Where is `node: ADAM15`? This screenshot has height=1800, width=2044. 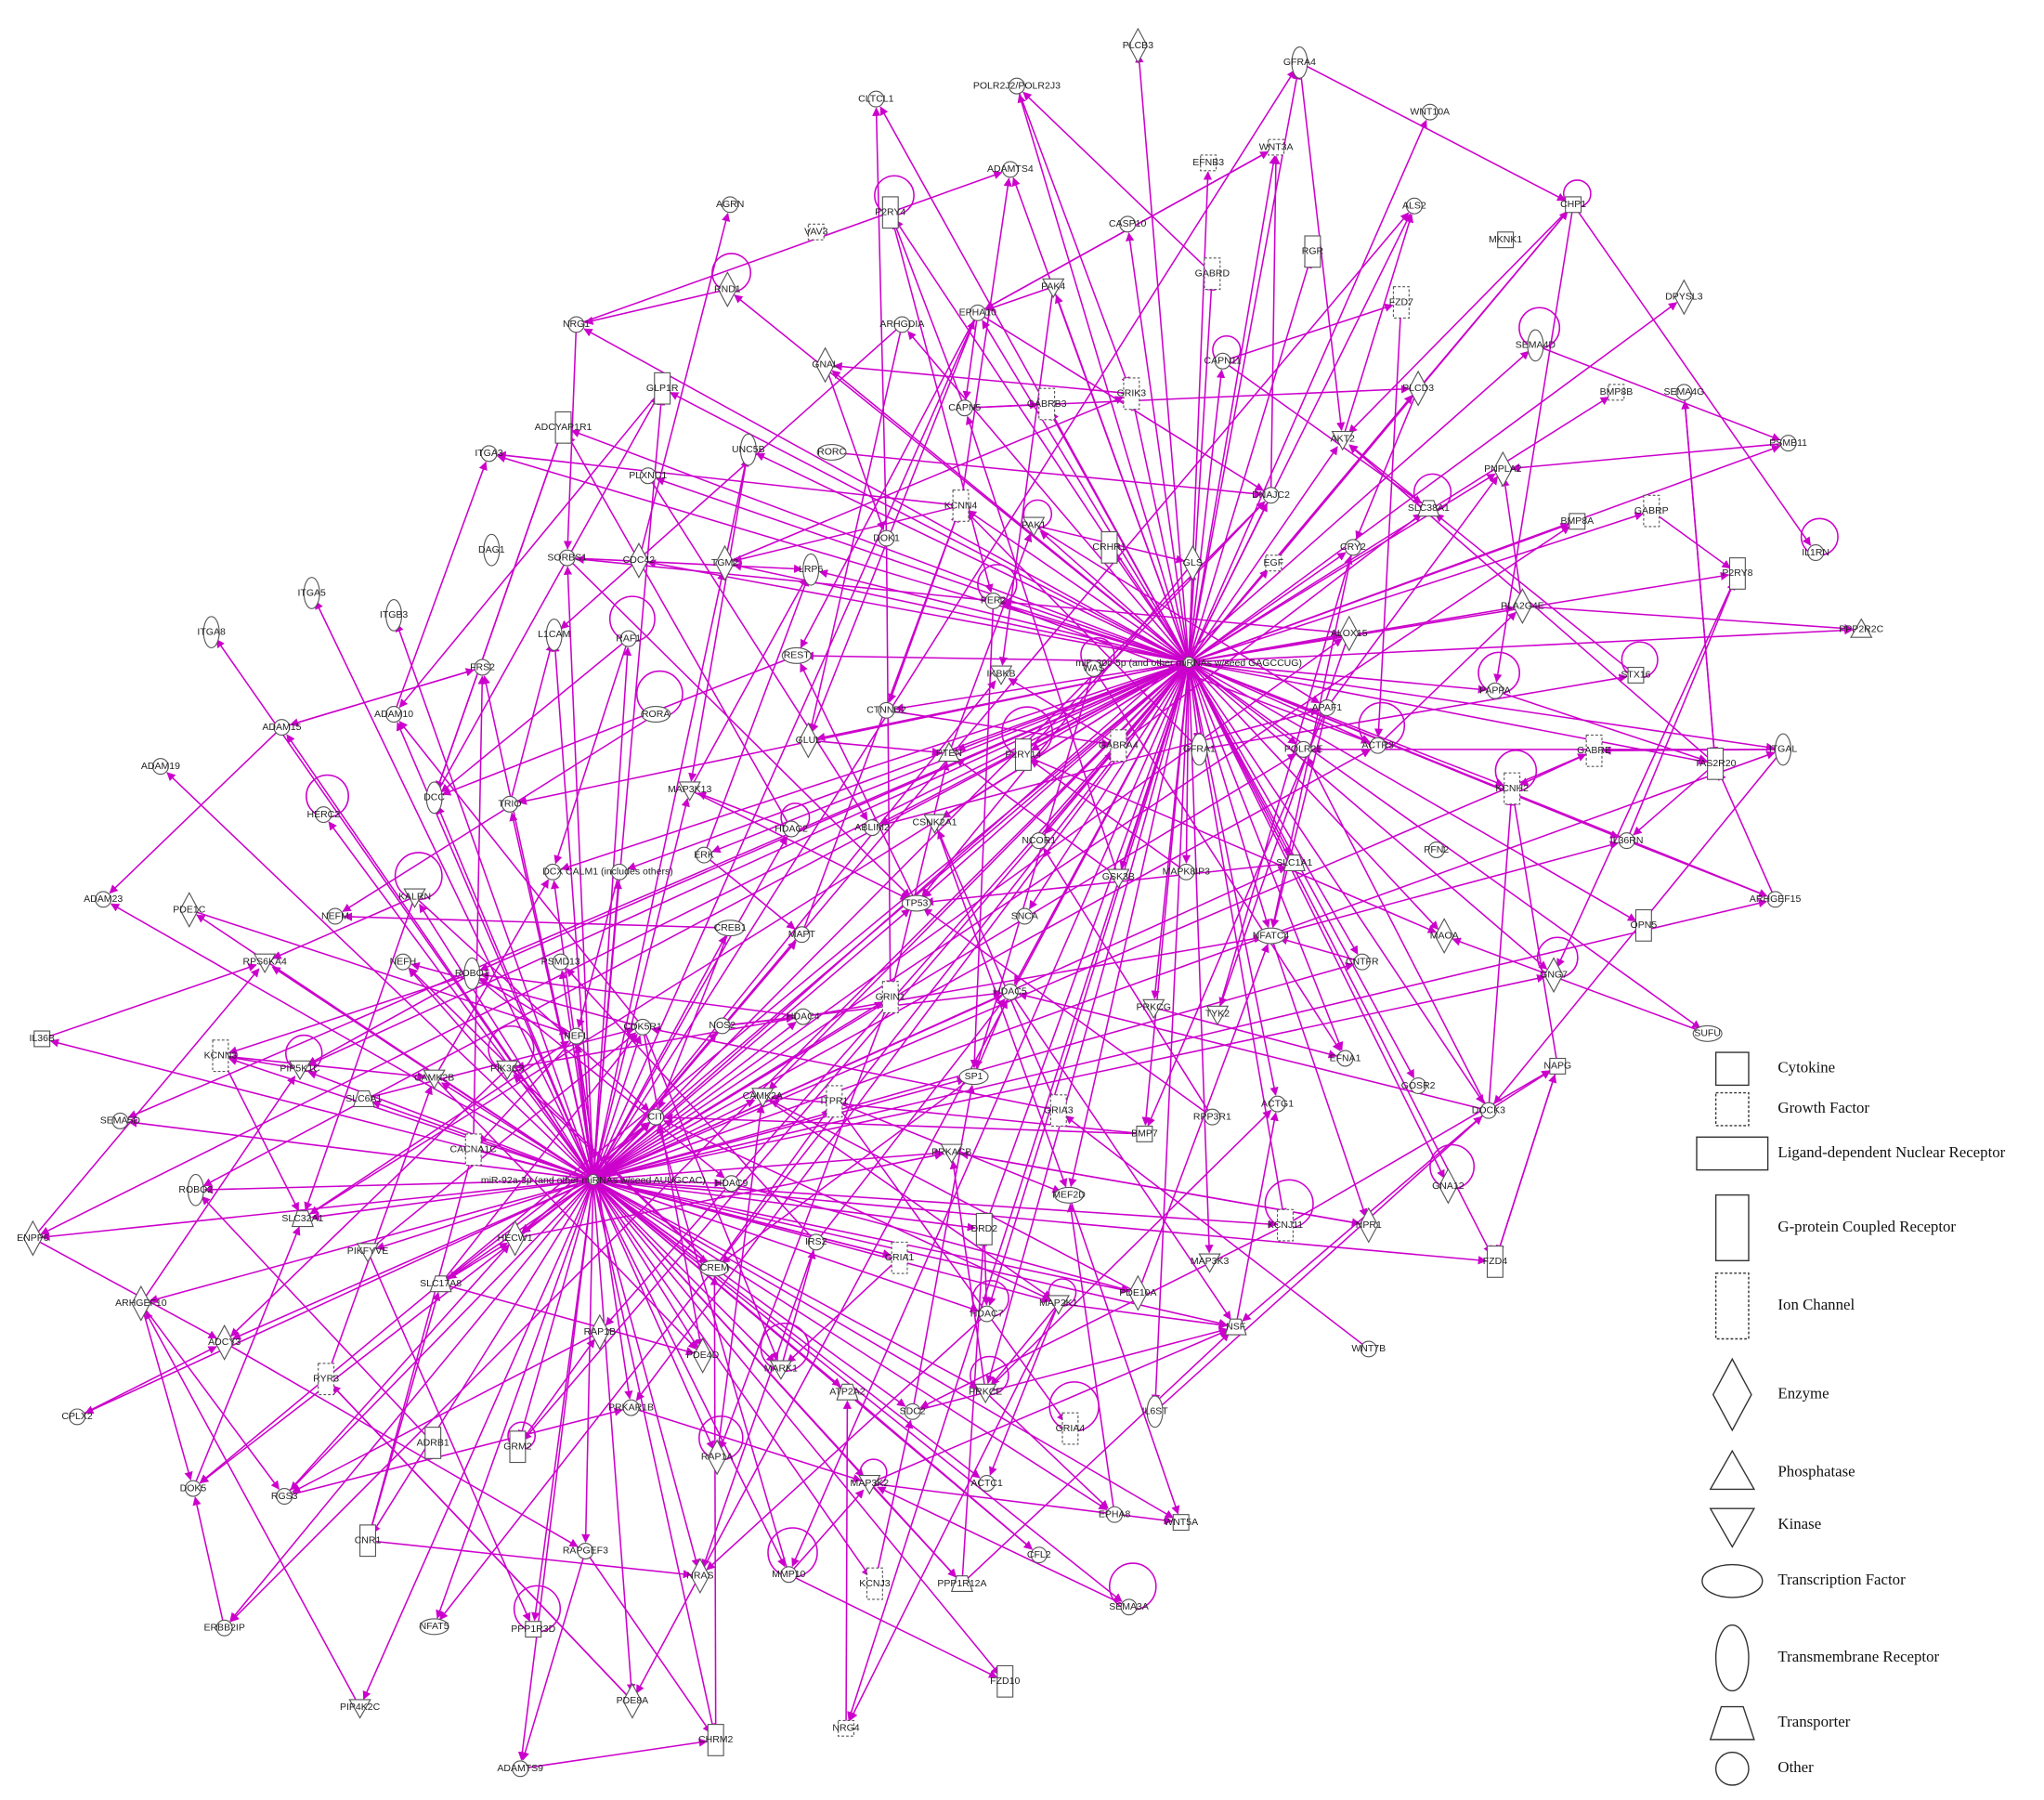 node: ADAM15 is located at coordinates (282, 728).